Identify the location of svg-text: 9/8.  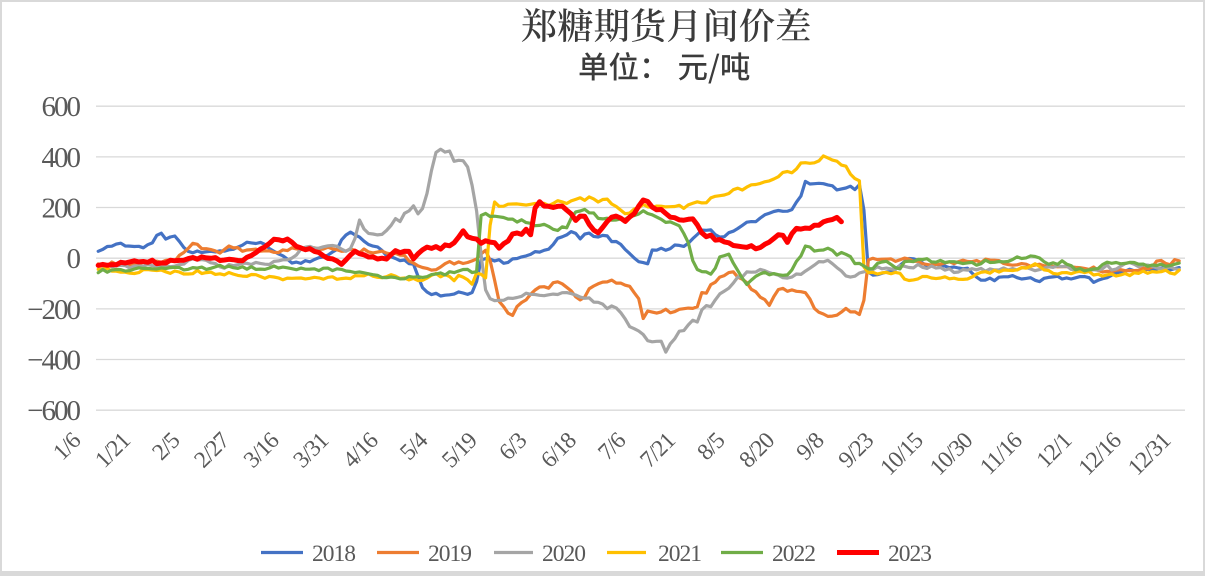
(810, 447).